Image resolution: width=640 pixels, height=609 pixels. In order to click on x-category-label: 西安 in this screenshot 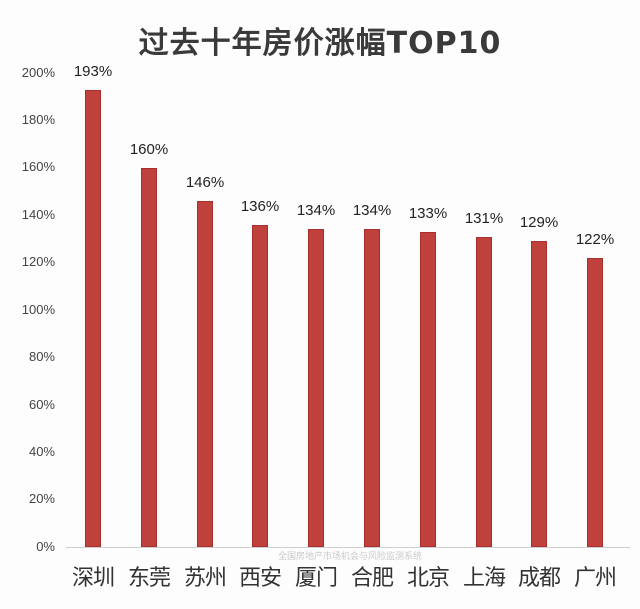, I will do `click(260, 578)`.